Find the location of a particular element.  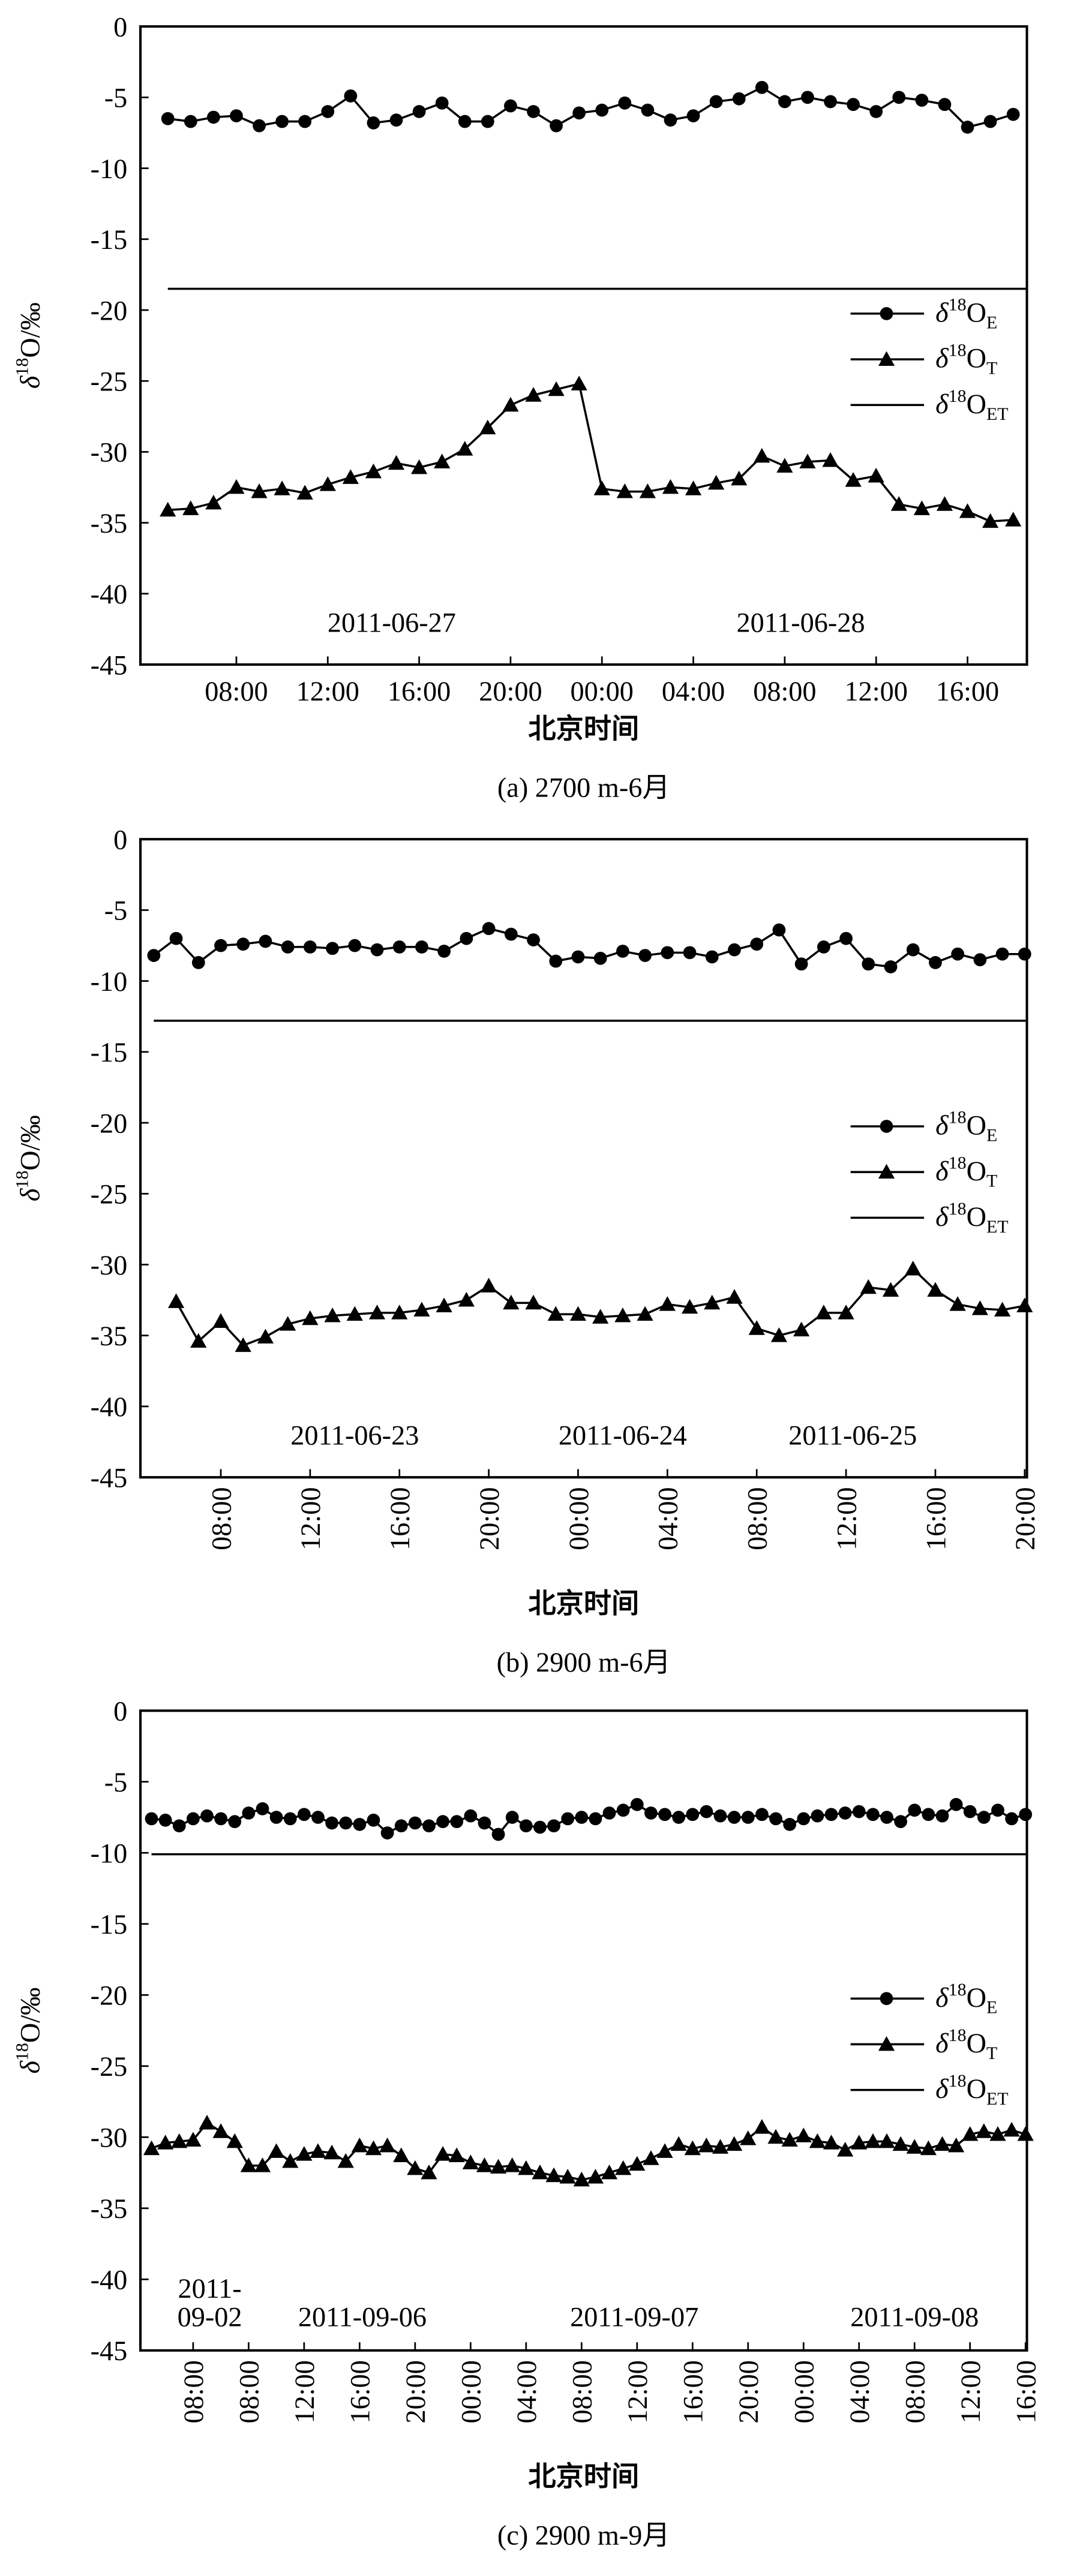

annotation: 2011- is located at coordinates (210, 2289).